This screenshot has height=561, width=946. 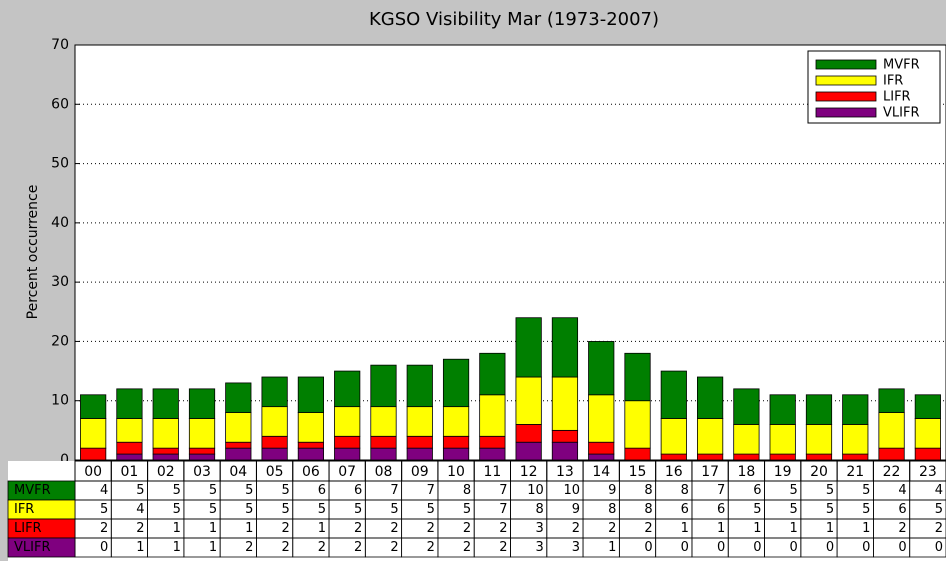 I want to click on x-tick-label: 16, so click(x=674, y=472).